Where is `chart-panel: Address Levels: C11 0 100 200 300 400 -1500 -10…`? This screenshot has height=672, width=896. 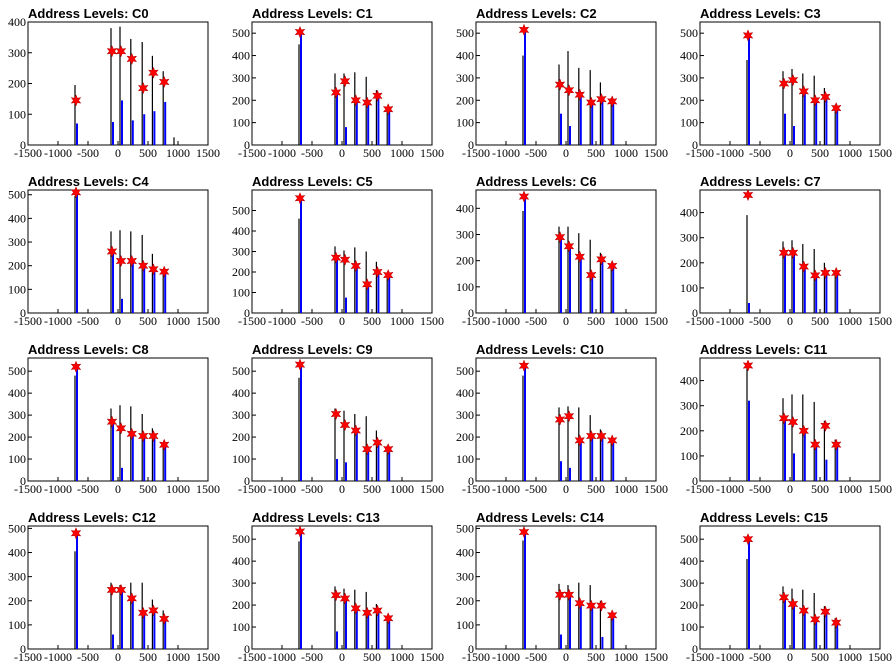
chart-panel: Address Levels: C11 0 100 200 300 400 -1500 -10… is located at coordinates (784, 420).